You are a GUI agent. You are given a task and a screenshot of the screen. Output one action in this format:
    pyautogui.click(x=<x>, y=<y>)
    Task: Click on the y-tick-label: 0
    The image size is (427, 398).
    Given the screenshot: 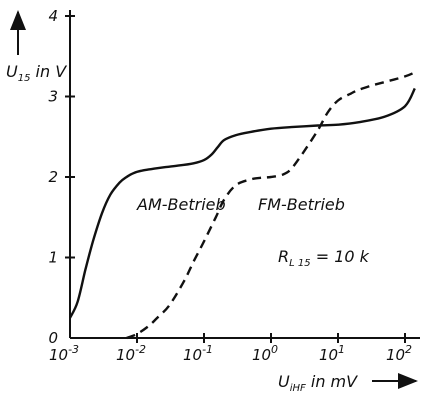 What is the action you would take?
    pyautogui.click(x=53, y=338)
    